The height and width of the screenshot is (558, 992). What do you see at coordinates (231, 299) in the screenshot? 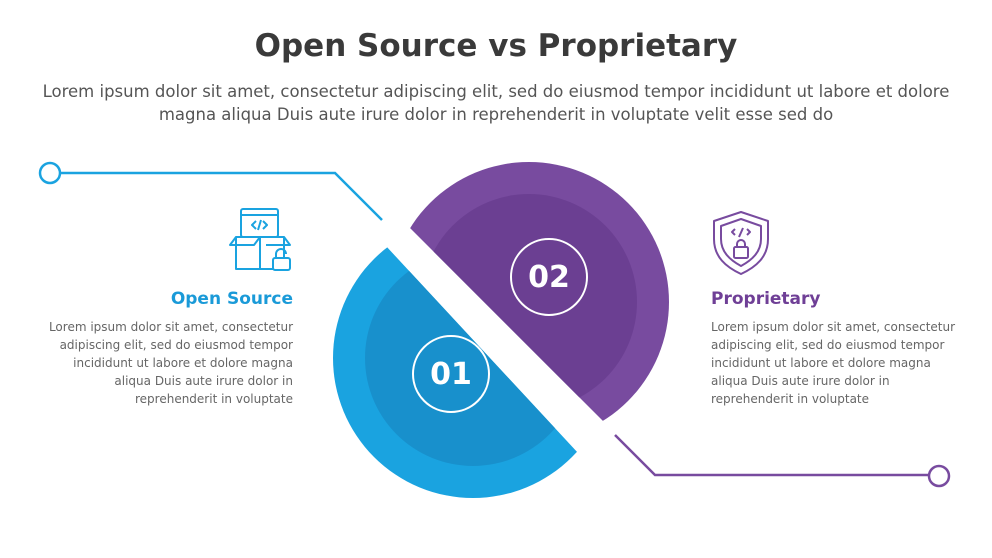
I see `open-source-heading: Open Source` at bounding box center [231, 299].